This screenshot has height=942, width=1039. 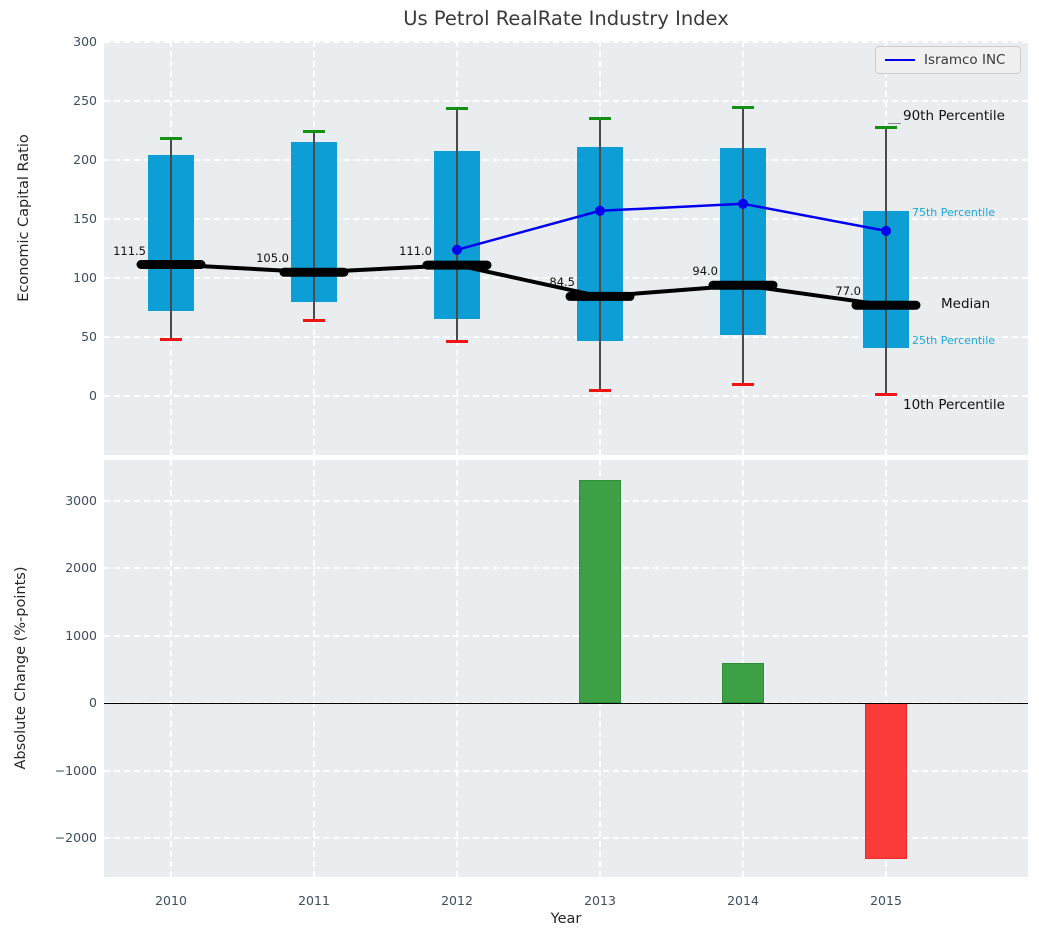 I want to click on median-value-label: 94.0, so click(x=705, y=271).